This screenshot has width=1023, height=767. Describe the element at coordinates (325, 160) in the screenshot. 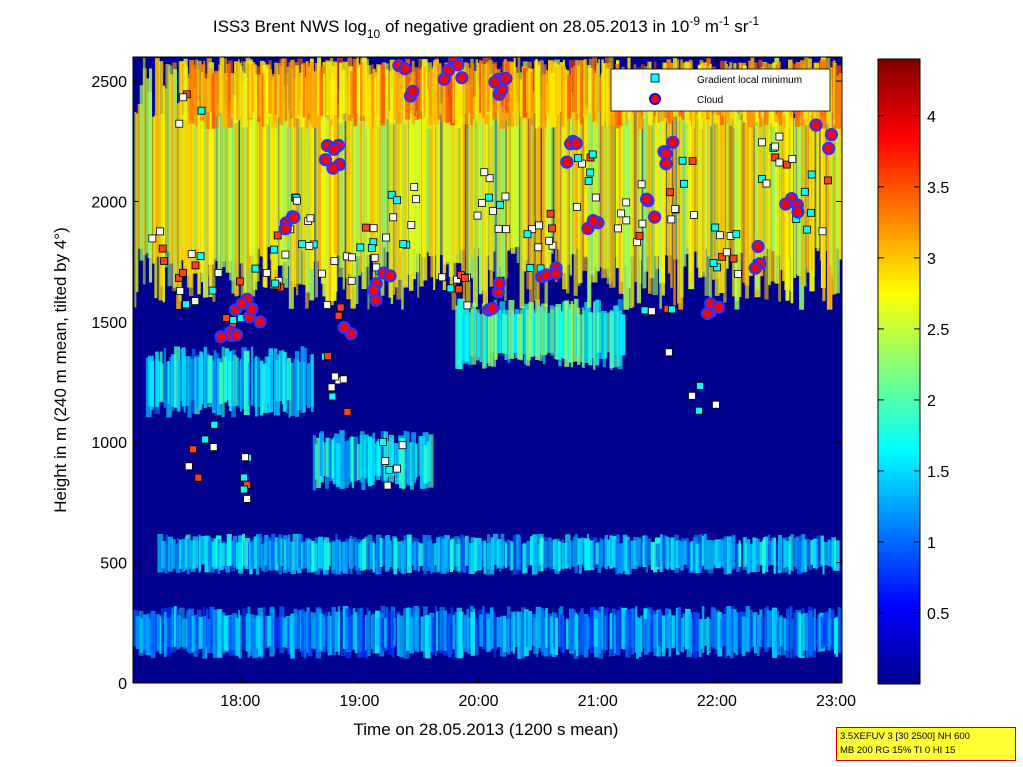

I see `cloud-marker` at that location.